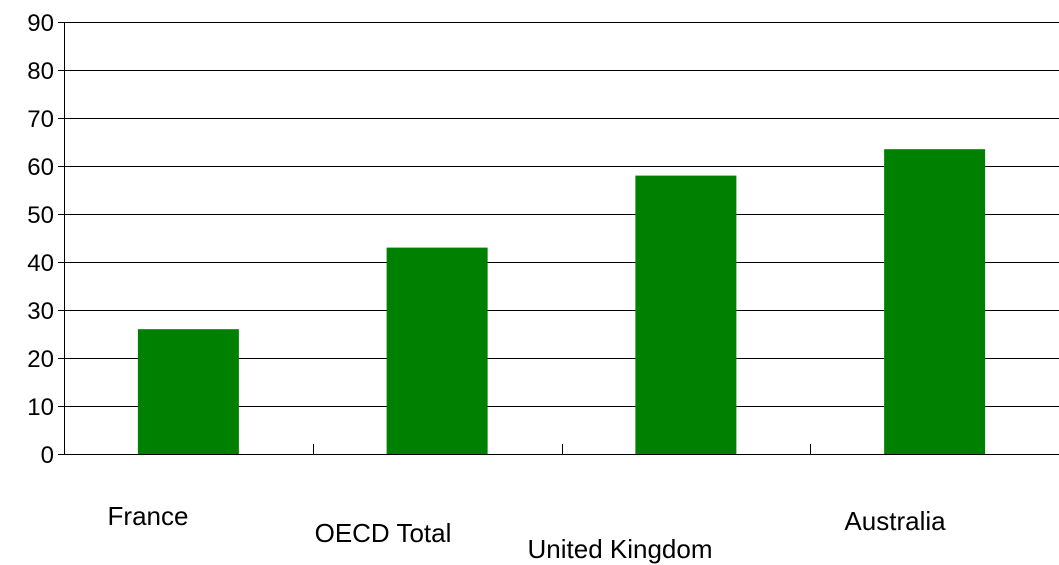 The width and height of the screenshot is (1059, 565). What do you see at coordinates (895, 521) in the screenshot?
I see `x-category-label-australia: Australia` at bounding box center [895, 521].